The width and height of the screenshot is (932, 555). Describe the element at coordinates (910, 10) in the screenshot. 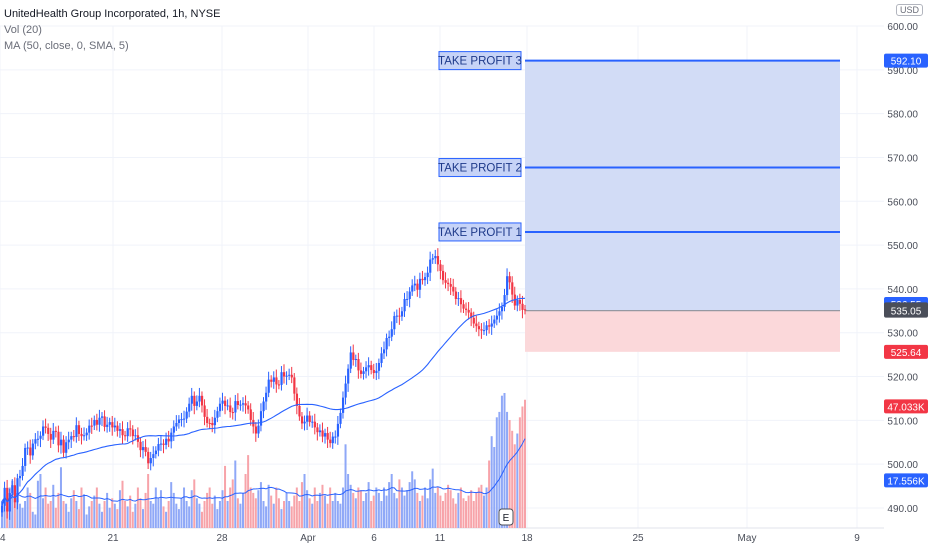

I see `currency-badge: USD` at that location.